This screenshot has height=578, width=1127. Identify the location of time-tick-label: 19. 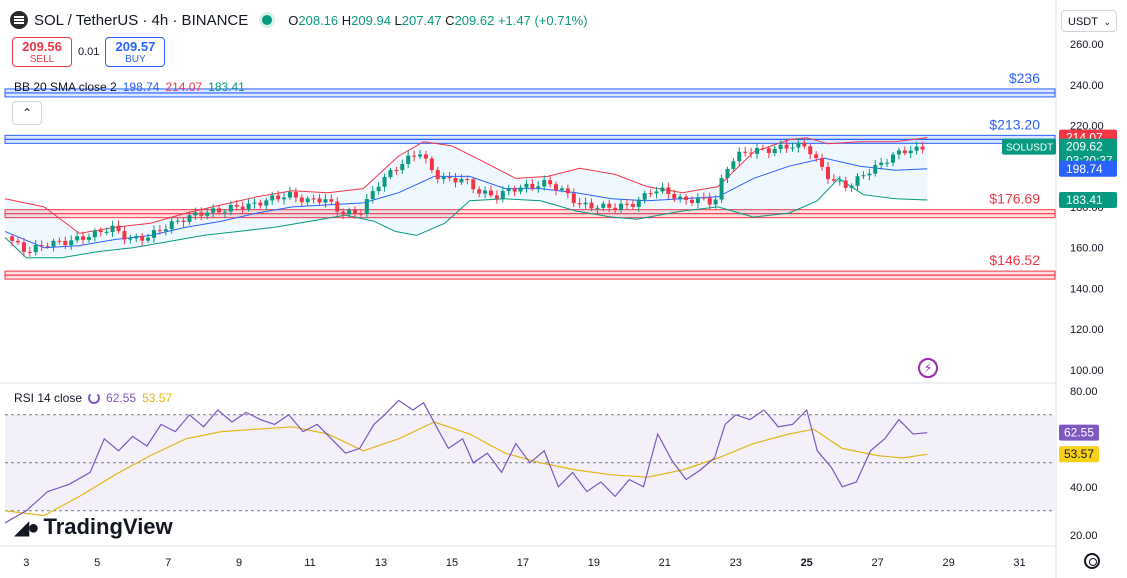
(594, 563).